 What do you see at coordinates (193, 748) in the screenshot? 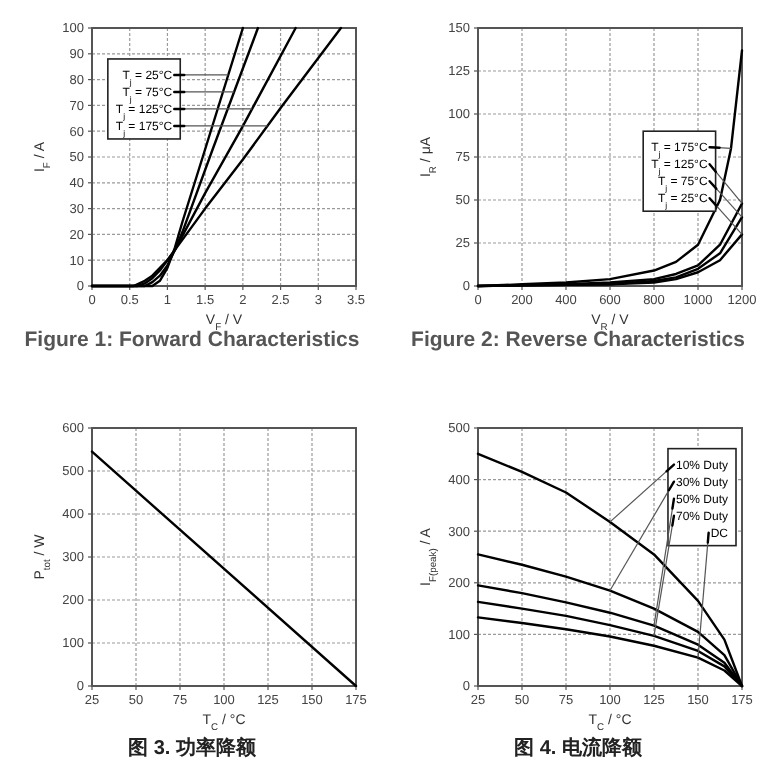
I see `text: 图 3. 功率降额` at bounding box center [193, 748].